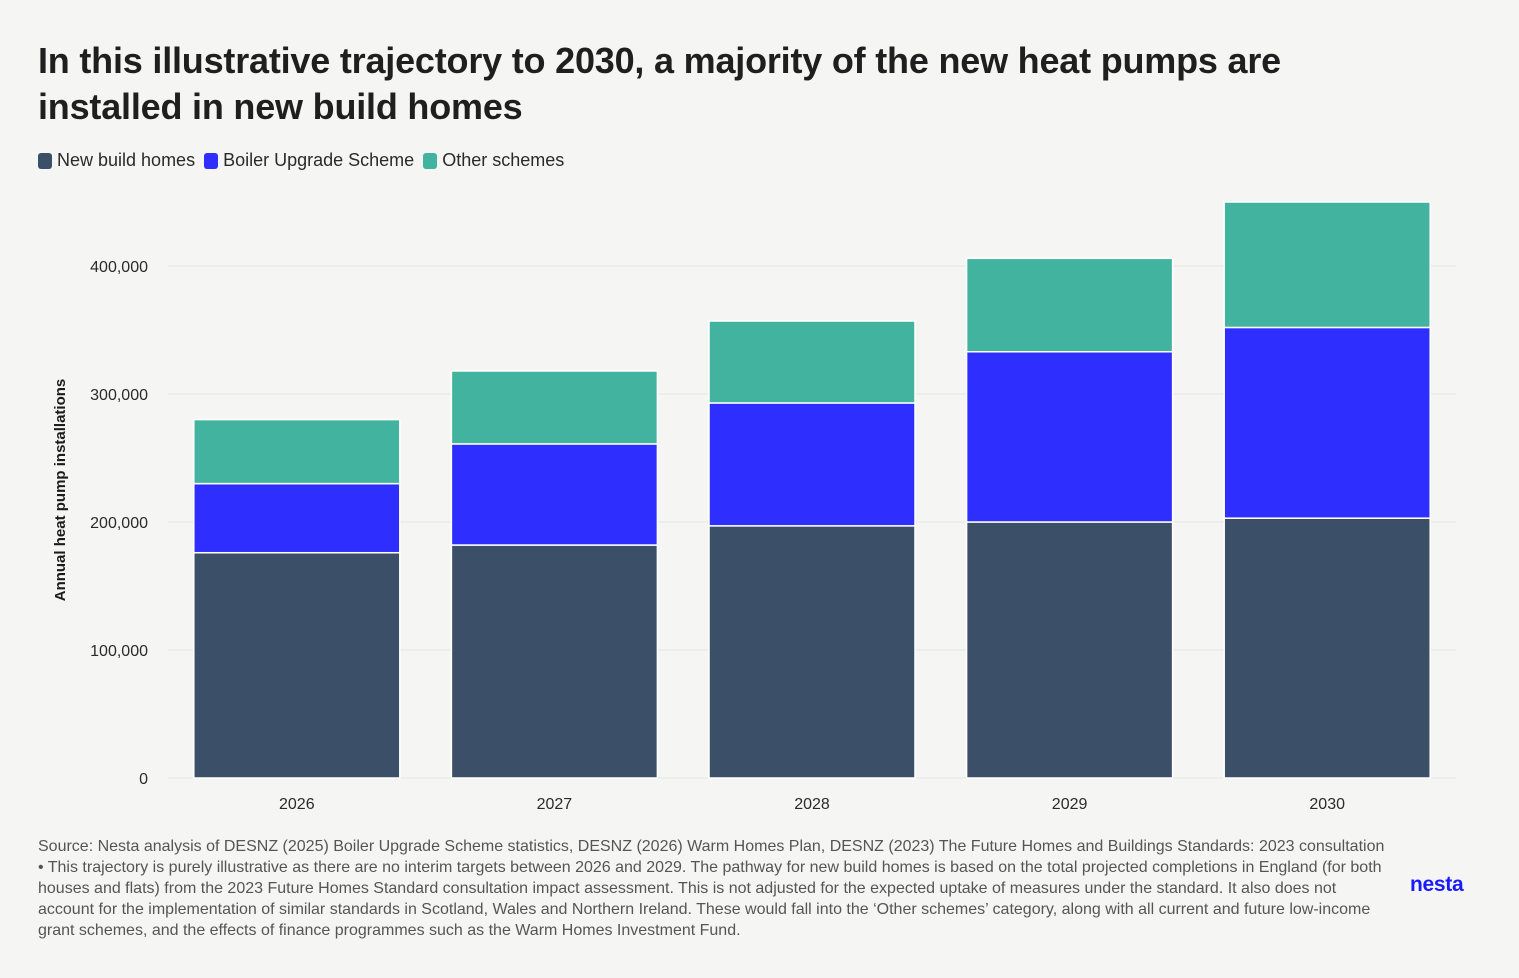  I want to click on y-tick-label: 400,000, so click(119, 267).